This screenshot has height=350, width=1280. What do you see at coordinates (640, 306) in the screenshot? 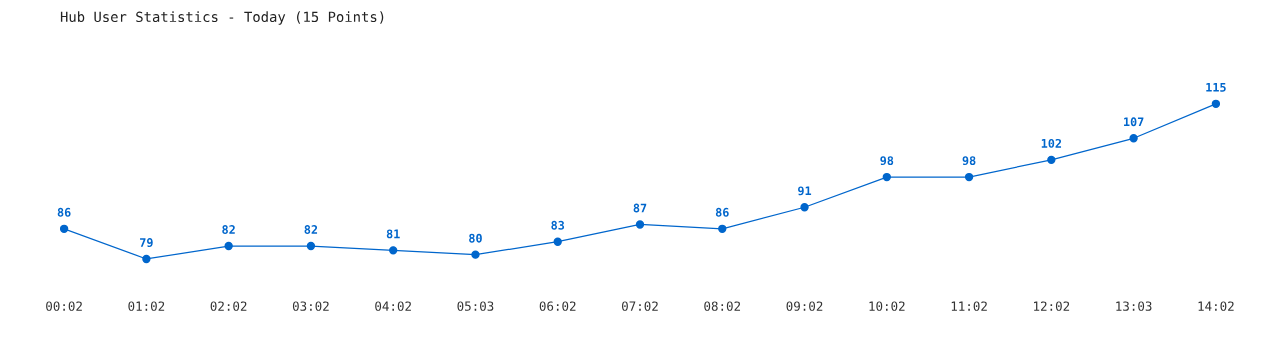
I see `x-tick-label: 07:02` at bounding box center [640, 306].